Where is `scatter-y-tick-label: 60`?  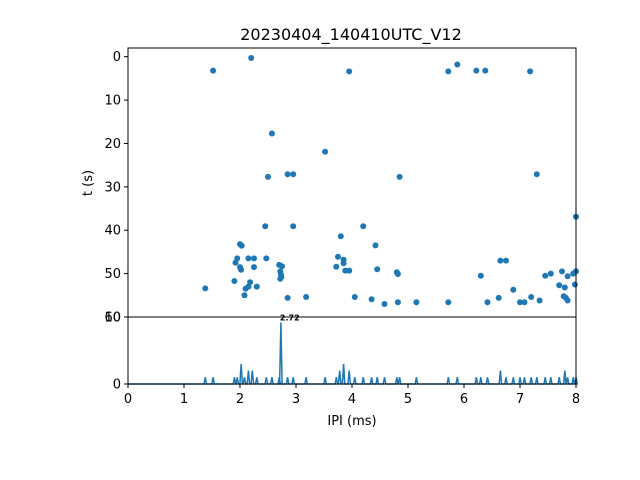
scatter-y-tick-label: 60 is located at coordinates (112, 318).